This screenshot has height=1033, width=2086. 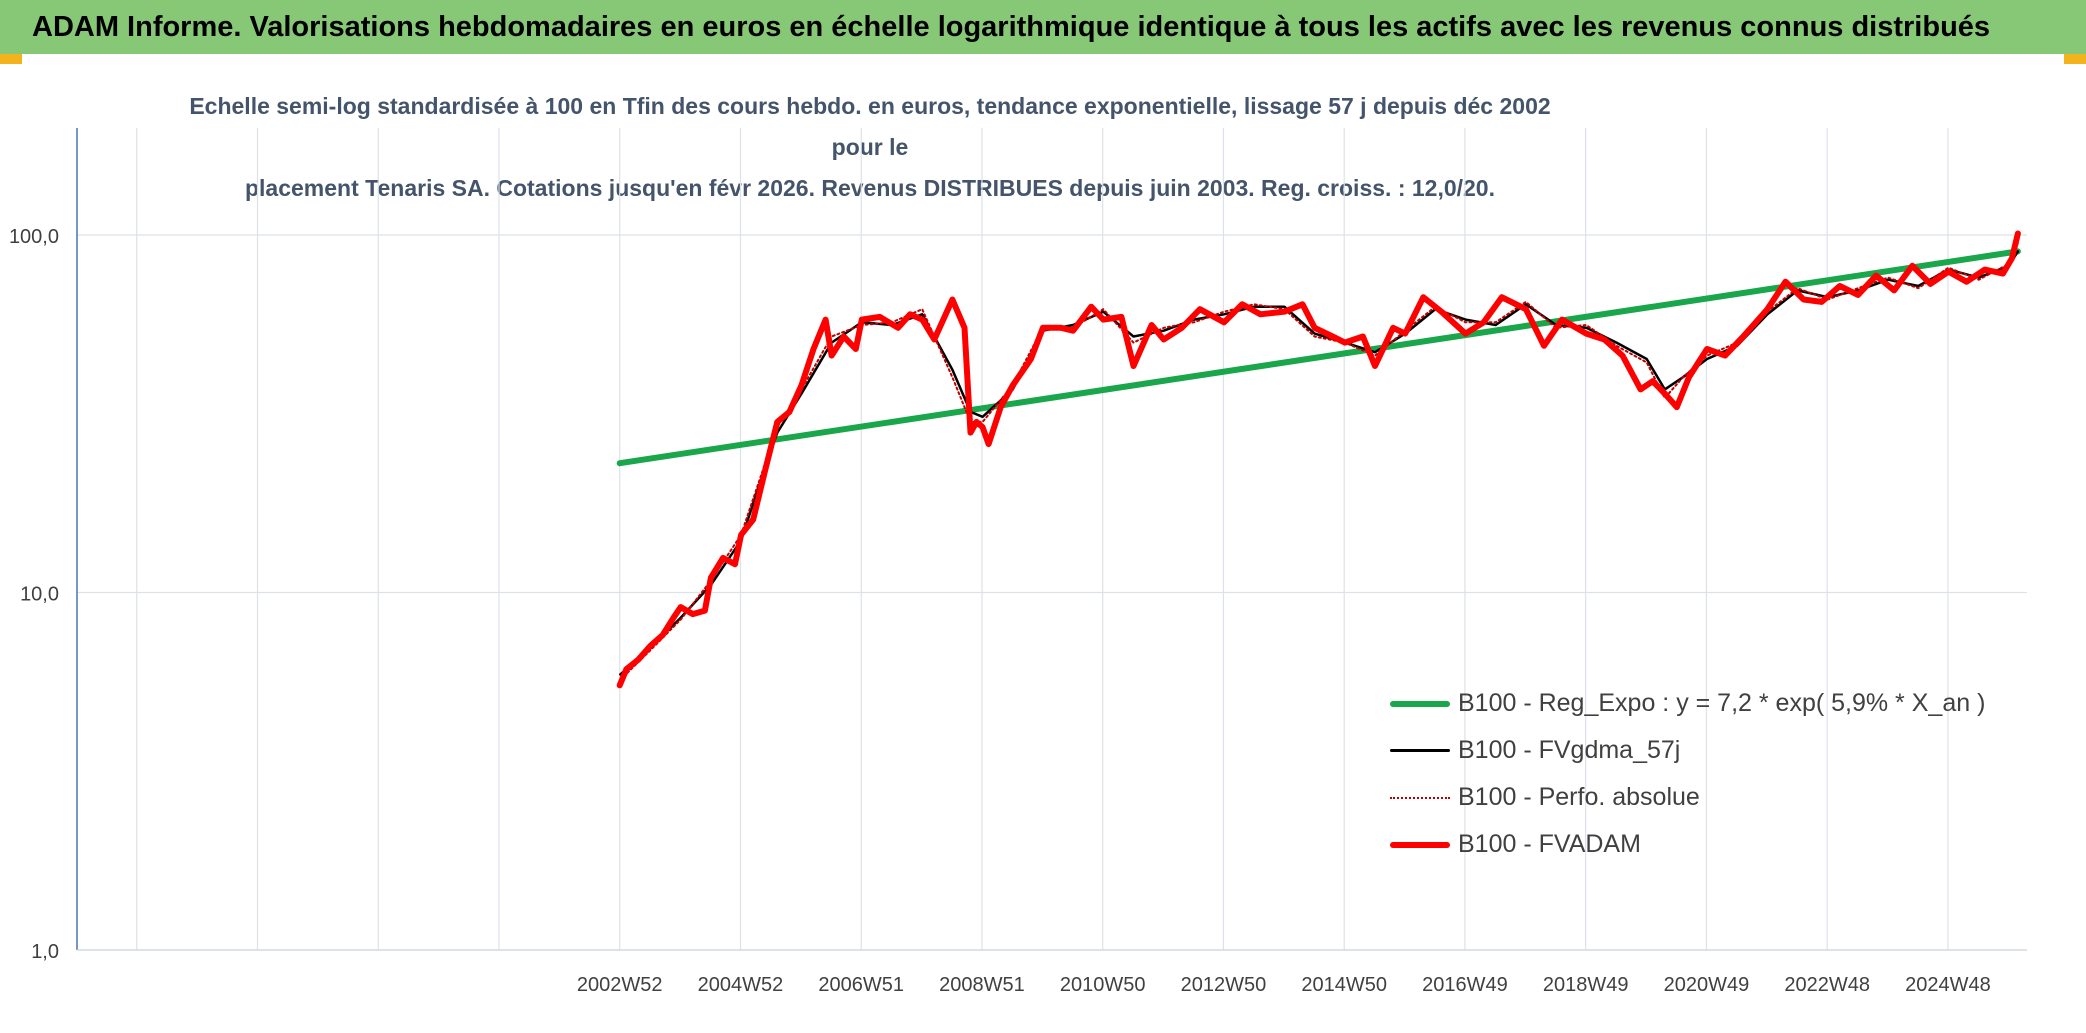 What do you see at coordinates (620, 985) in the screenshot?
I see `x-tick-label: 2002W52` at bounding box center [620, 985].